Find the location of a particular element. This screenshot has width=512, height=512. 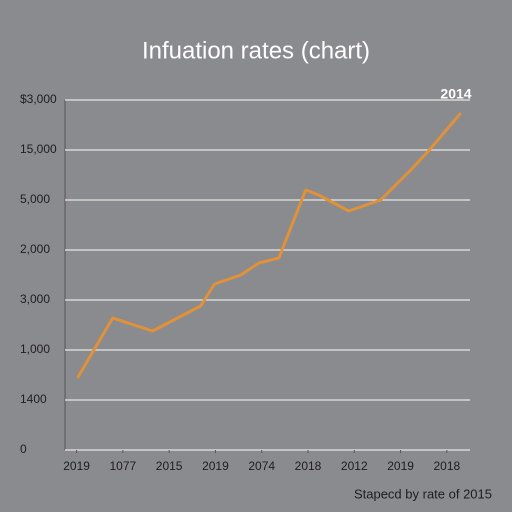

y-tick-label: 5,000 is located at coordinates (35, 199).